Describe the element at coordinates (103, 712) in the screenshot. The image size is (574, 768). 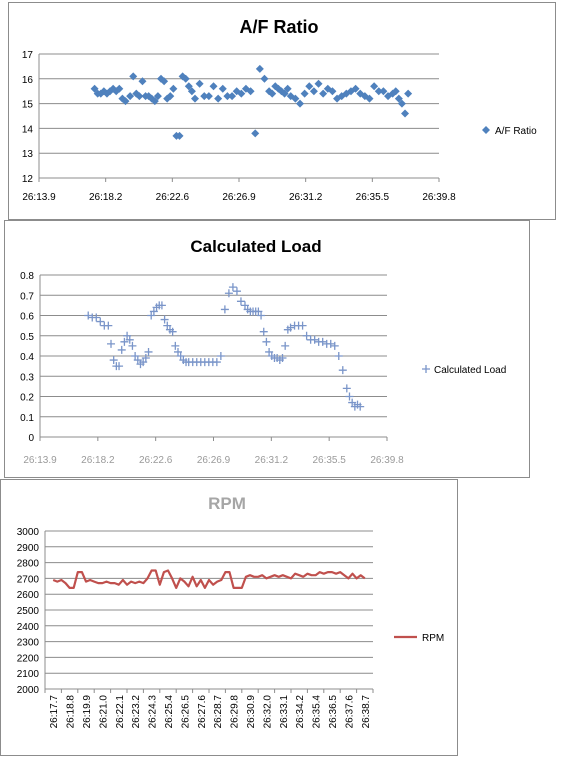
I see `x-tick-label: 26:21.0` at that location.